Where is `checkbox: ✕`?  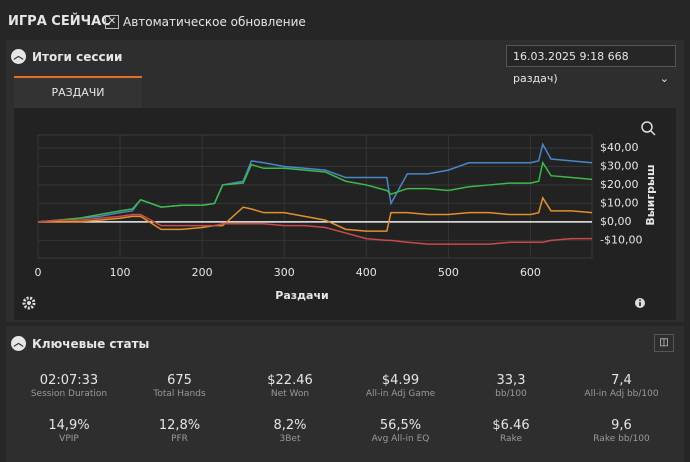
checkbox: ✕ is located at coordinates (112, 22).